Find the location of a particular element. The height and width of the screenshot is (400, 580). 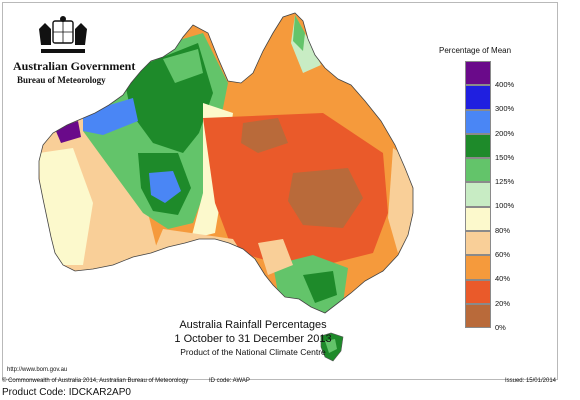

bureau-name: Bureau of Meteorology is located at coordinates (61, 80).